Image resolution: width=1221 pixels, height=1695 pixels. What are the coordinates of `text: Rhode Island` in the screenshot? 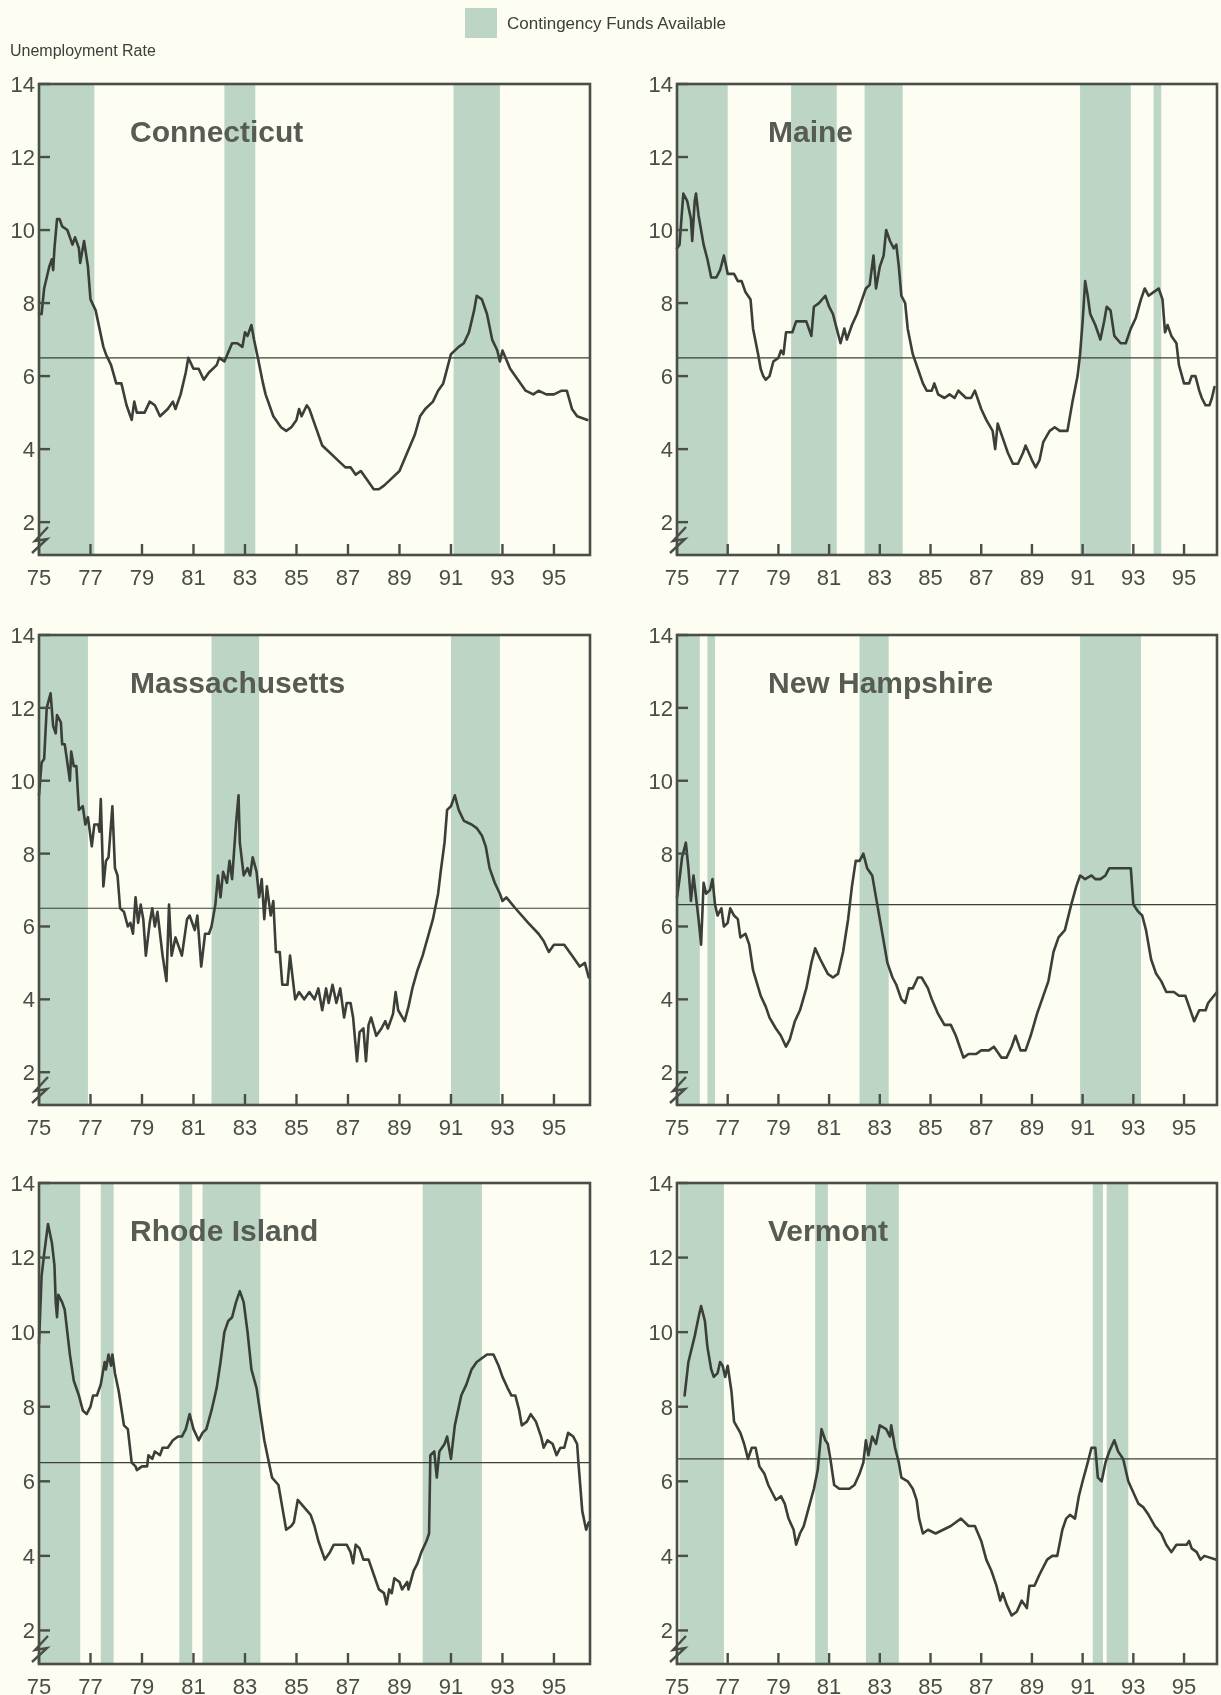 It's located at (224, 1230).